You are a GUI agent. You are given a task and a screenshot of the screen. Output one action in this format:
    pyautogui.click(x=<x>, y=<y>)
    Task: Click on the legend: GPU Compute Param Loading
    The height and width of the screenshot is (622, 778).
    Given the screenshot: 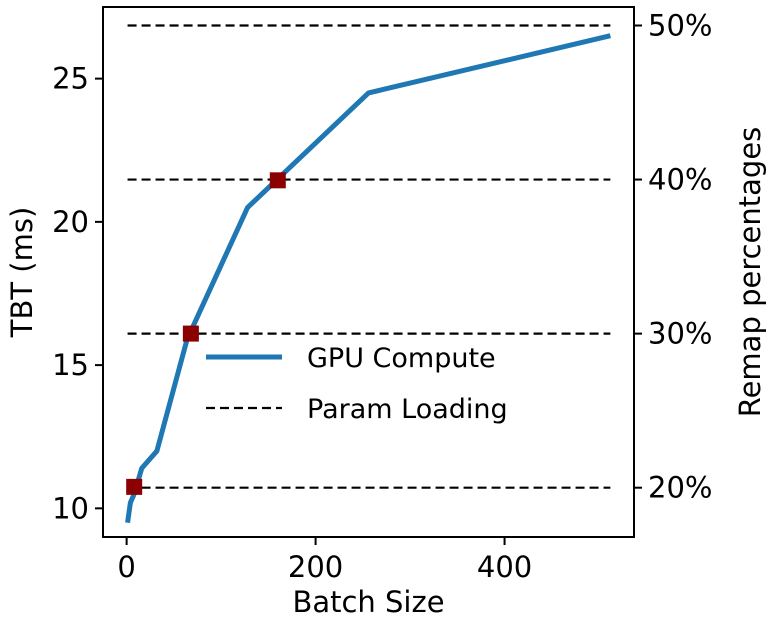 What is the action you would take?
    pyautogui.click(x=357, y=384)
    